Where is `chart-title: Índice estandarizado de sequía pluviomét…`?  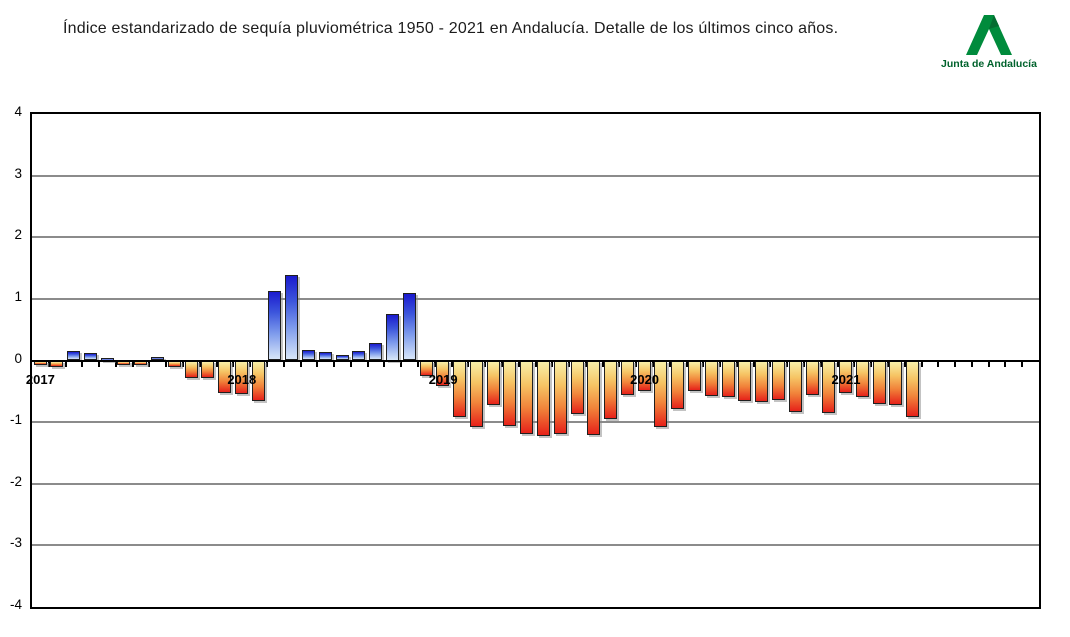
chart-title: Índice estandarizado de sequía pluviomét… is located at coordinates (451, 28).